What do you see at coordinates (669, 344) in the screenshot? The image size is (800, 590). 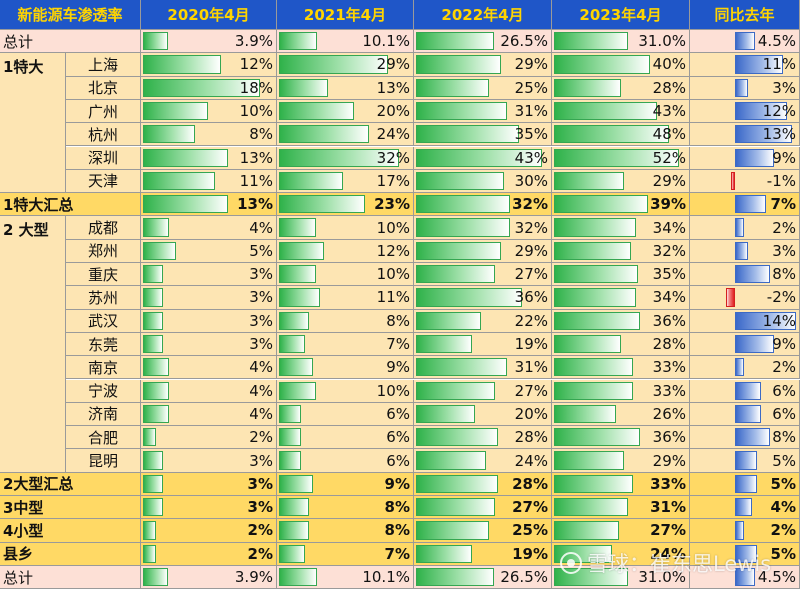 I see `value-text: 28%` at bounding box center [669, 344].